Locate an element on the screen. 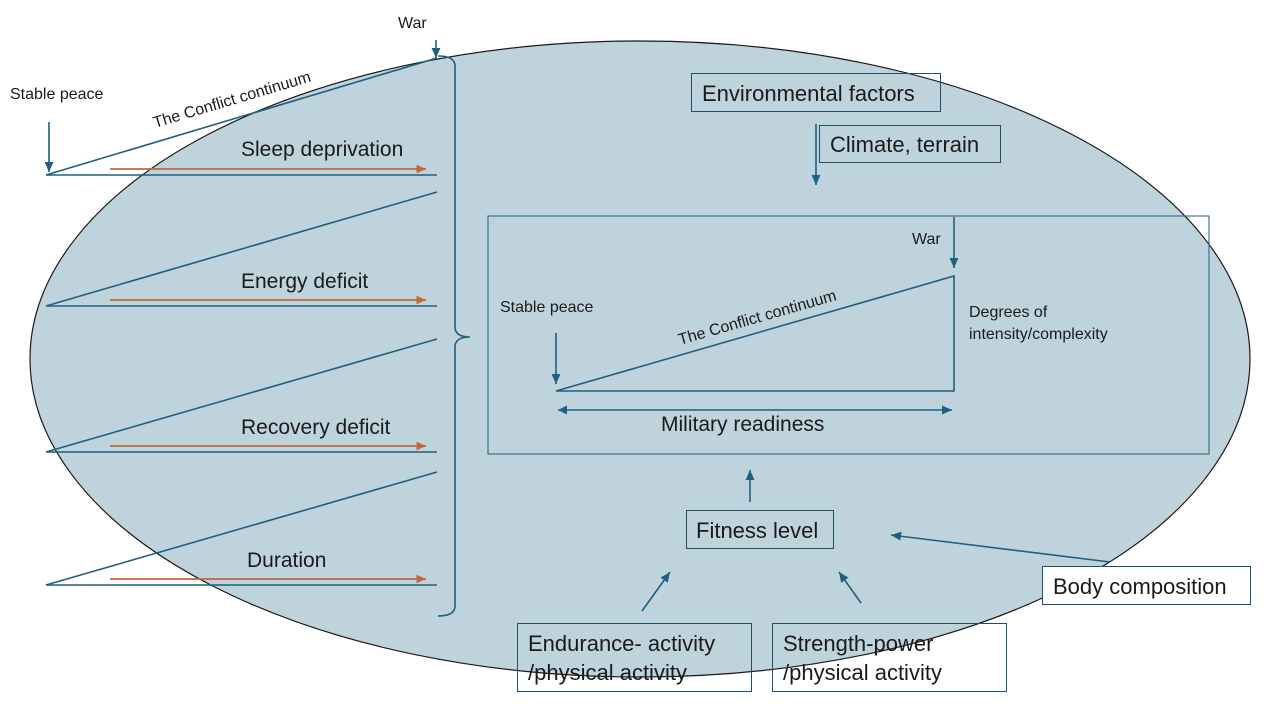 This screenshot has width=1280, height=720. endurance-arrow is located at coordinates (656, 591).